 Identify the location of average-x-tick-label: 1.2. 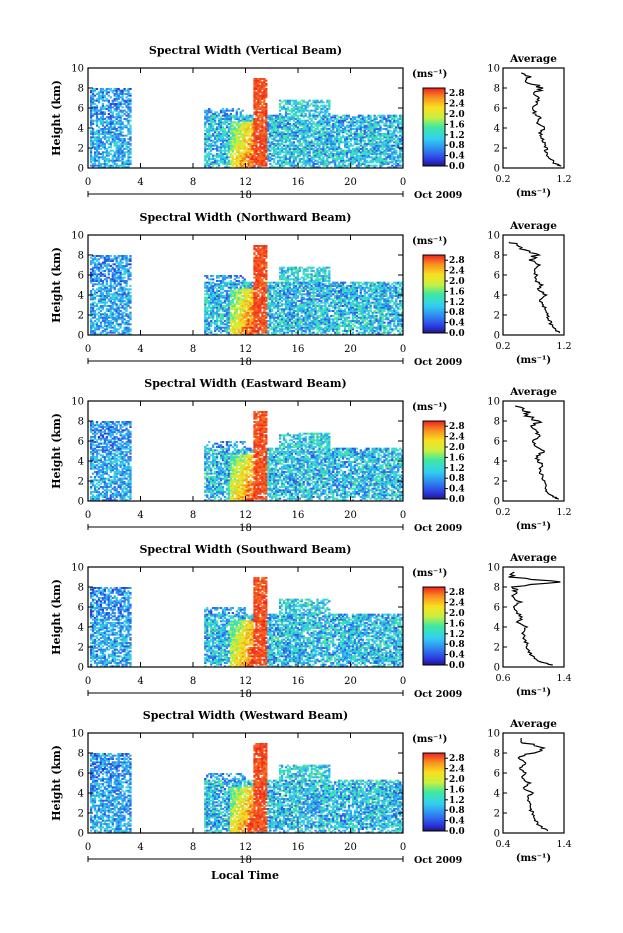
(563, 179).